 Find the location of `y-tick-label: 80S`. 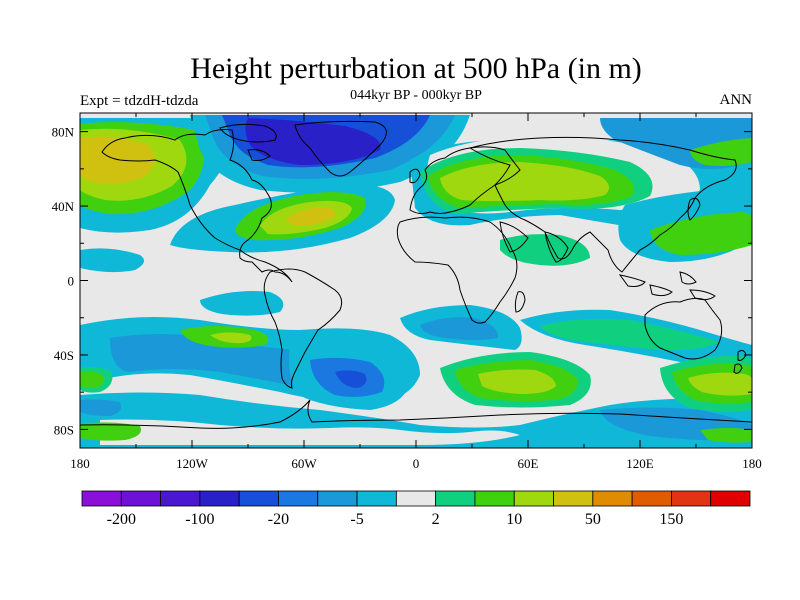

y-tick-label: 80S is located at coordinates (64, 429).